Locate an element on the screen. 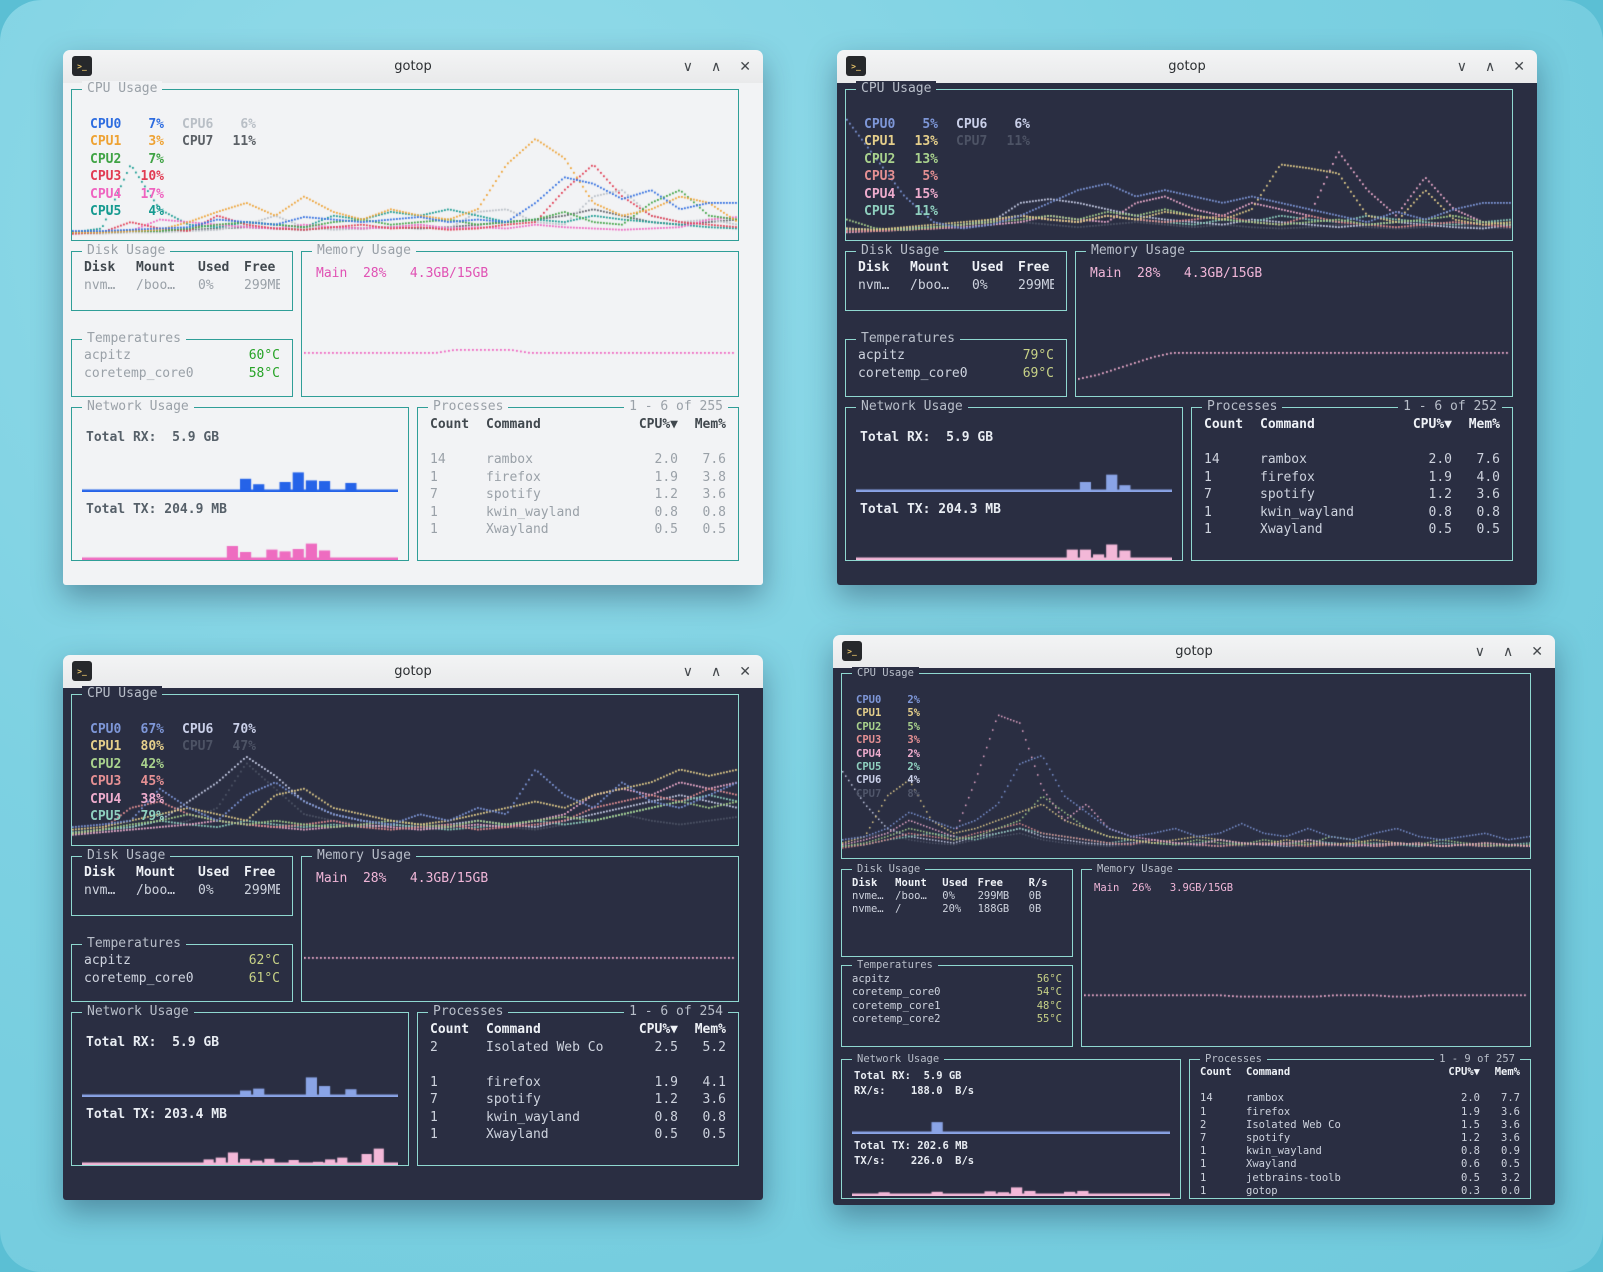 This screenshot has width=1603, height=1272. cpu-percent: 67% is located at coordinates (152, 729).